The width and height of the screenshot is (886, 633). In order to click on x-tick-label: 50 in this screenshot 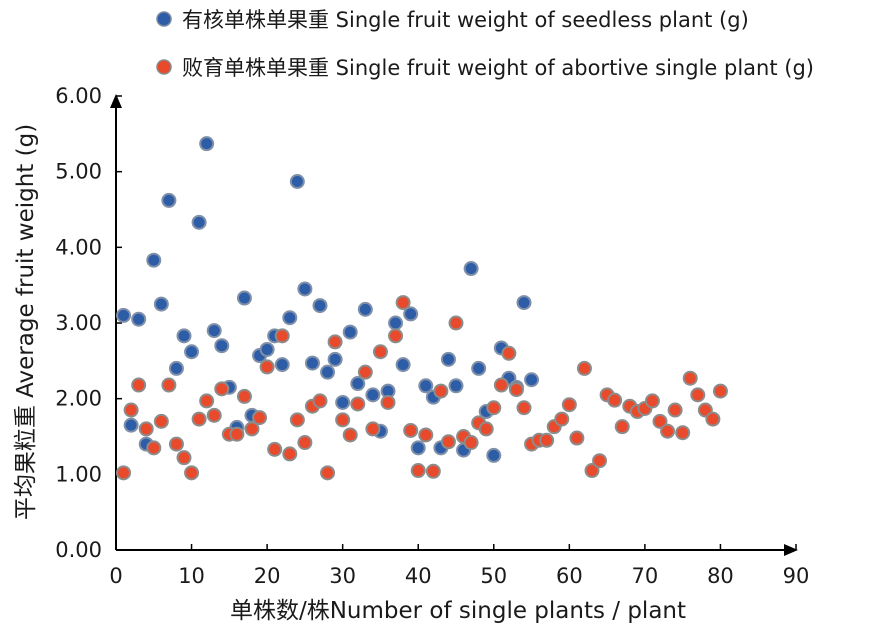, I will do `click(493, 576)`.